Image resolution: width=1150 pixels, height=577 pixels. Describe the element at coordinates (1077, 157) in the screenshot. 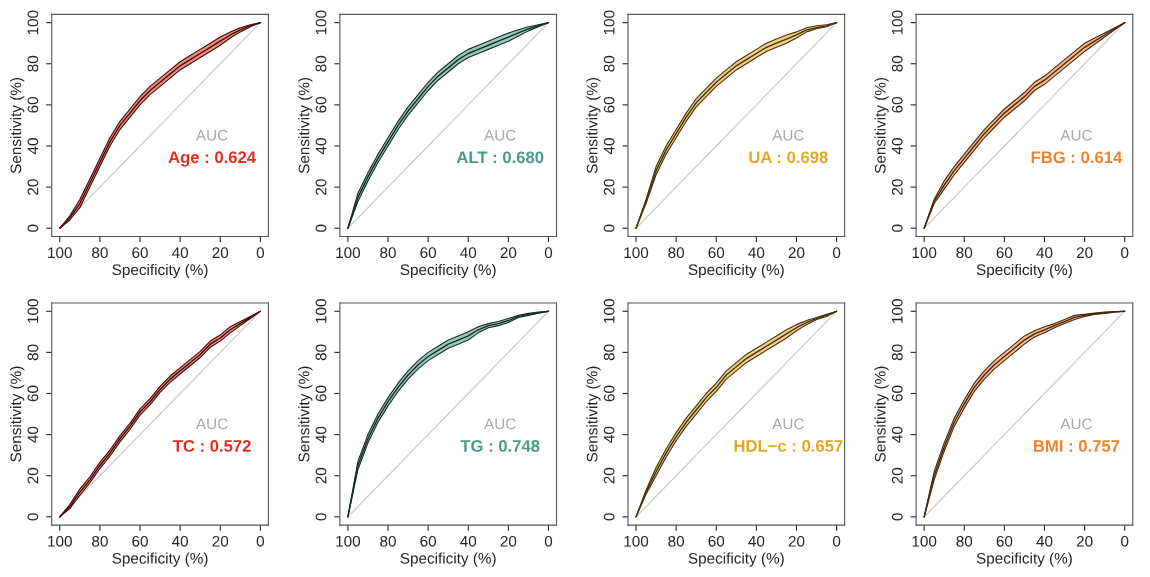

I see `annotation: FBG : 0.614` at that location.